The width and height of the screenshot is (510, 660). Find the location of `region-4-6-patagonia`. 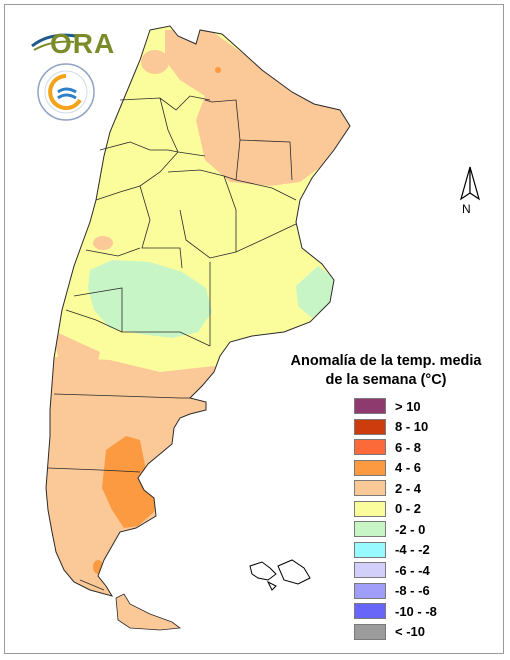

region-4-6-patagonia is located at coordinates (130, 482).